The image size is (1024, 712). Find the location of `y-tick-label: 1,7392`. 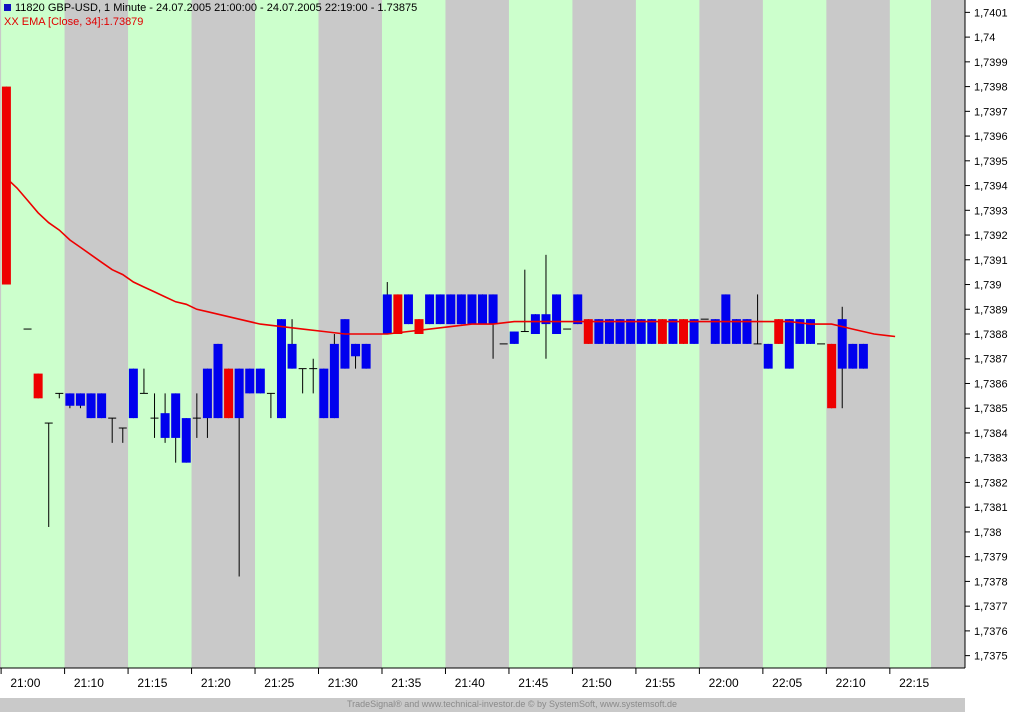

y-tick-label: 1,7392 is located at coordinates (991, 236).